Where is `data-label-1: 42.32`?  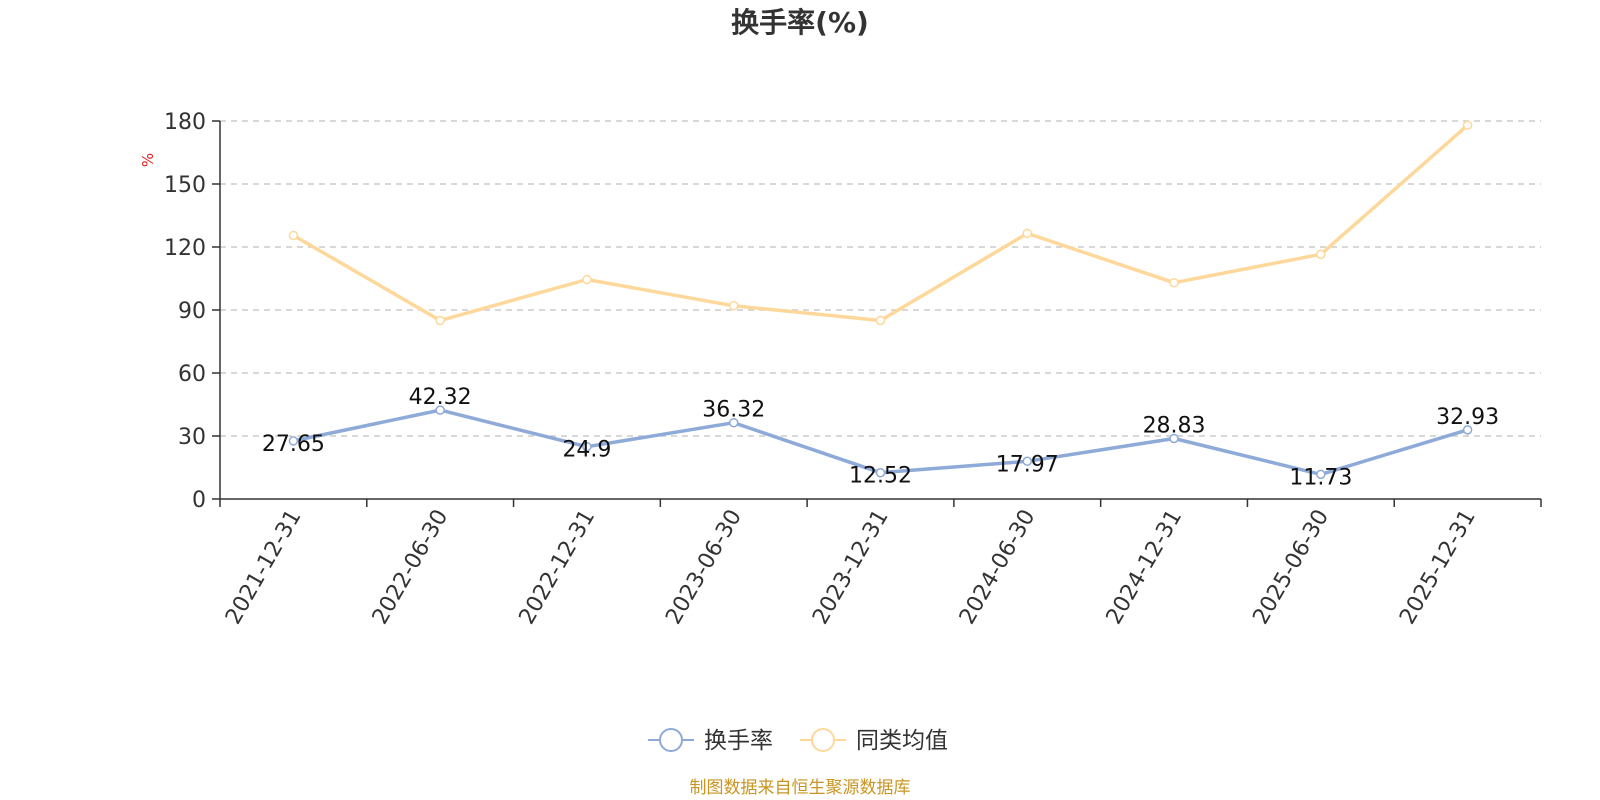
data-label-1: 42.32 is located at coordinates (440, 397).